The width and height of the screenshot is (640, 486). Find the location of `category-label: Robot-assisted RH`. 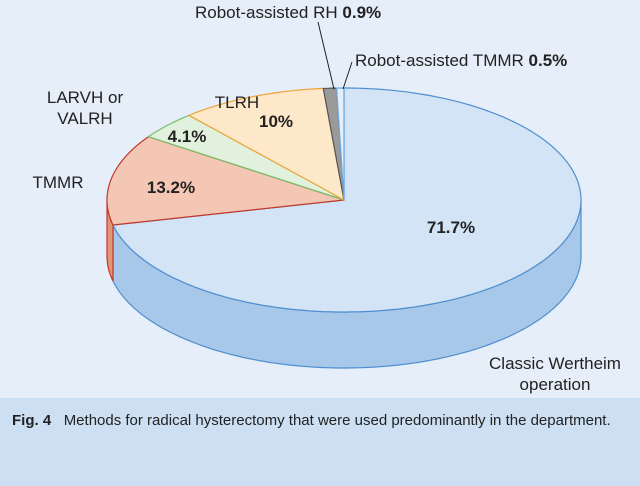

category-label: Robot-assisted RH is located at coordinates (266, 12).